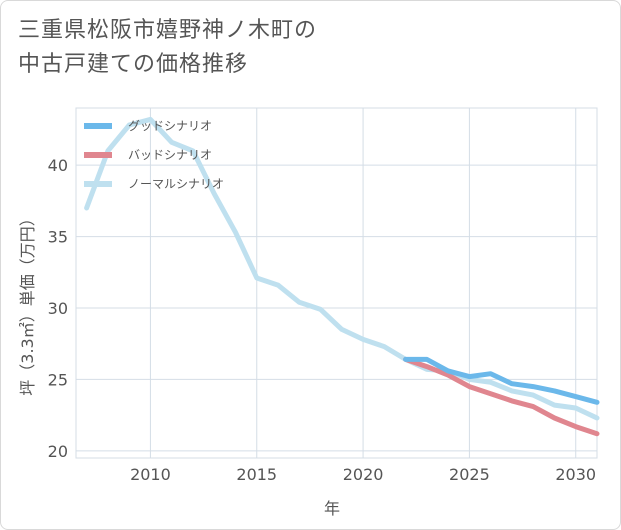 The width and height of the screenshot is (621, 530). Describe the element at coordinates (170, 126) in the screenshot. I see `legend-label-1: グッドシナリオ` at that location.